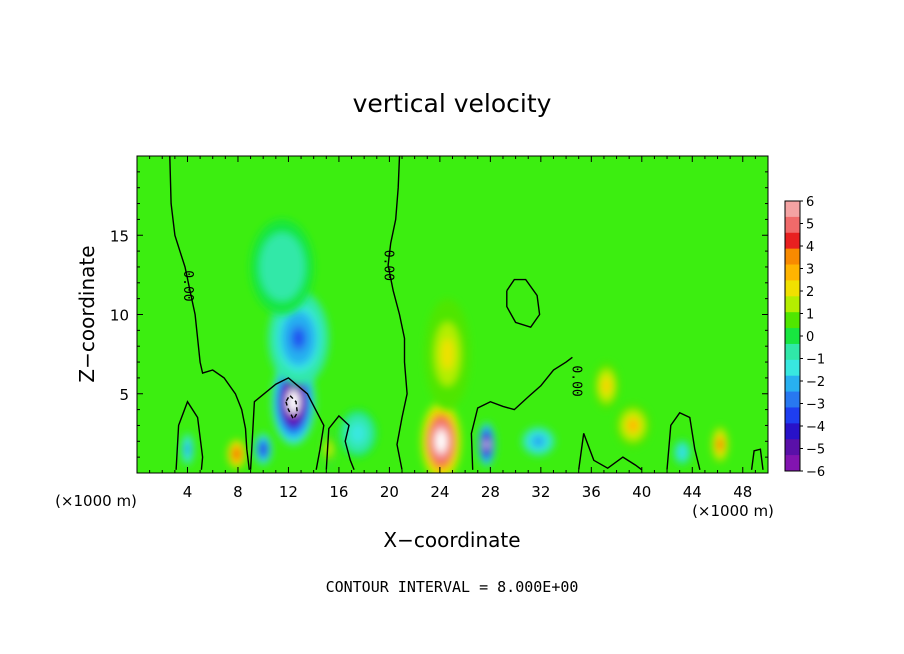 The image size is (904, 654). I want to click on colorbar-label: 1, so click(810, 315).